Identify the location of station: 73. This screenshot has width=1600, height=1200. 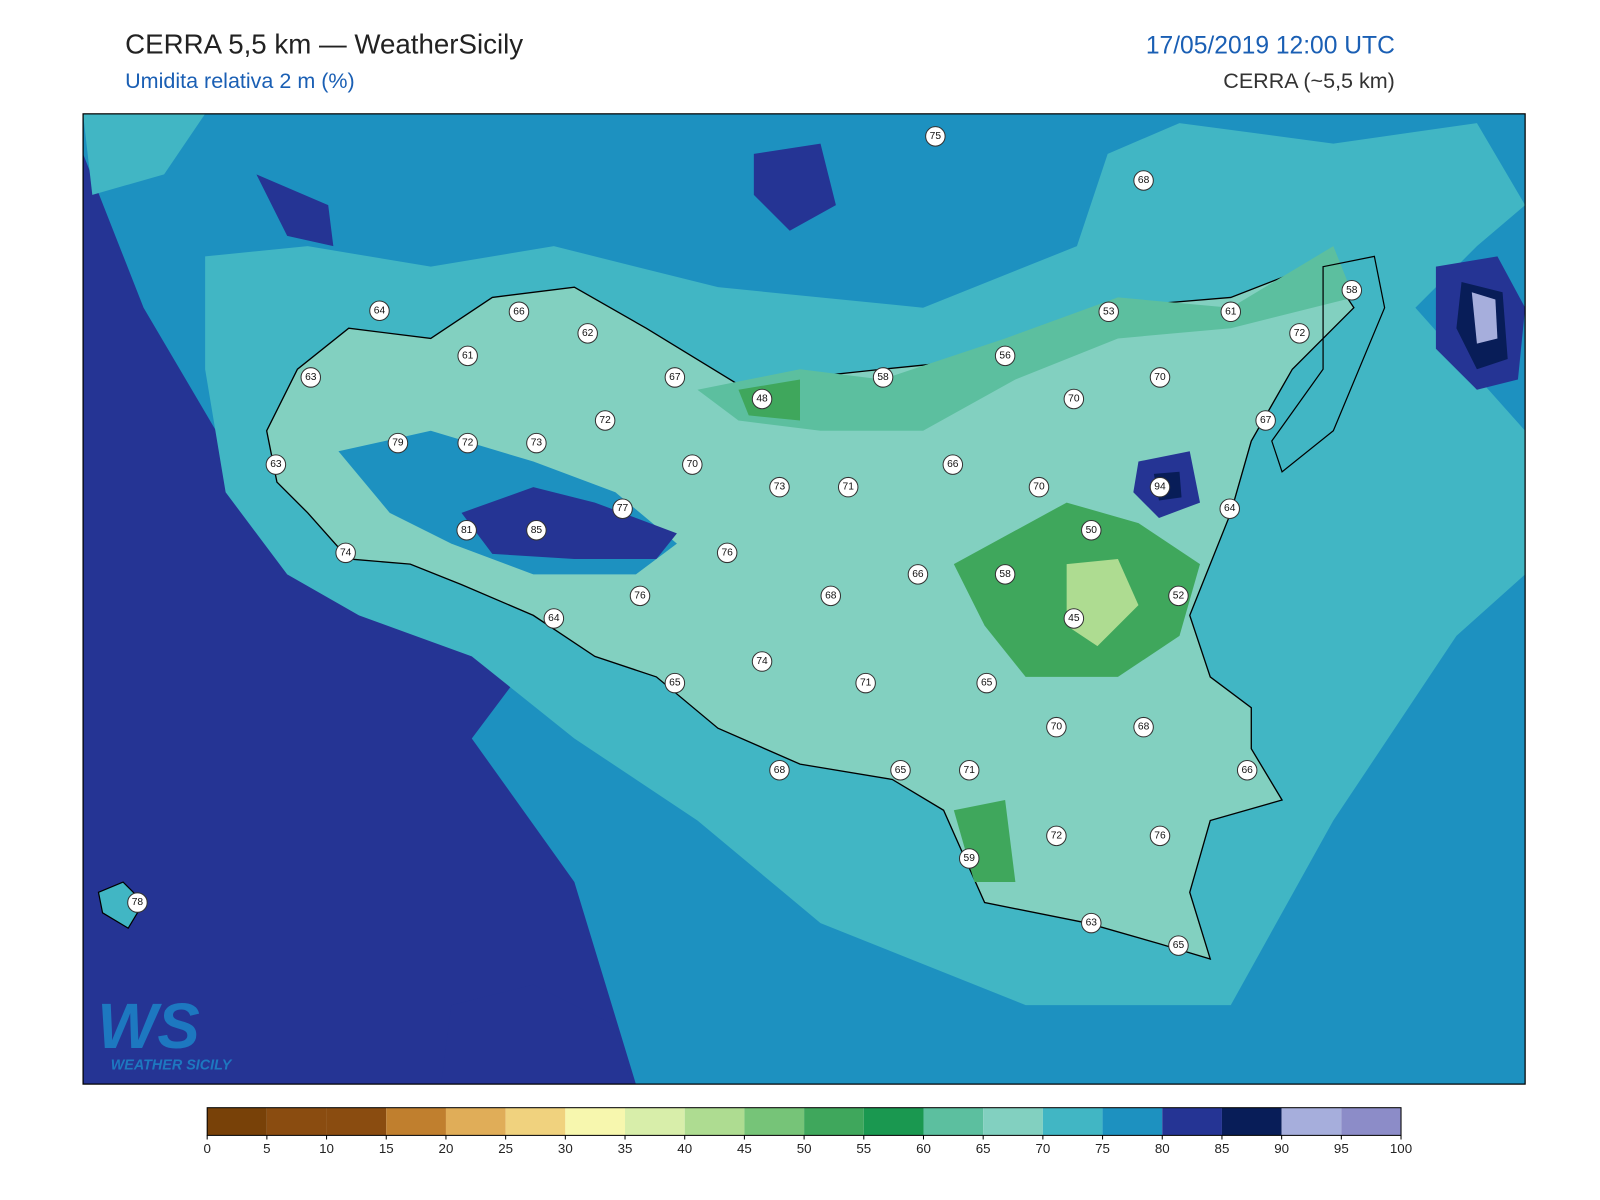
(536, 443).